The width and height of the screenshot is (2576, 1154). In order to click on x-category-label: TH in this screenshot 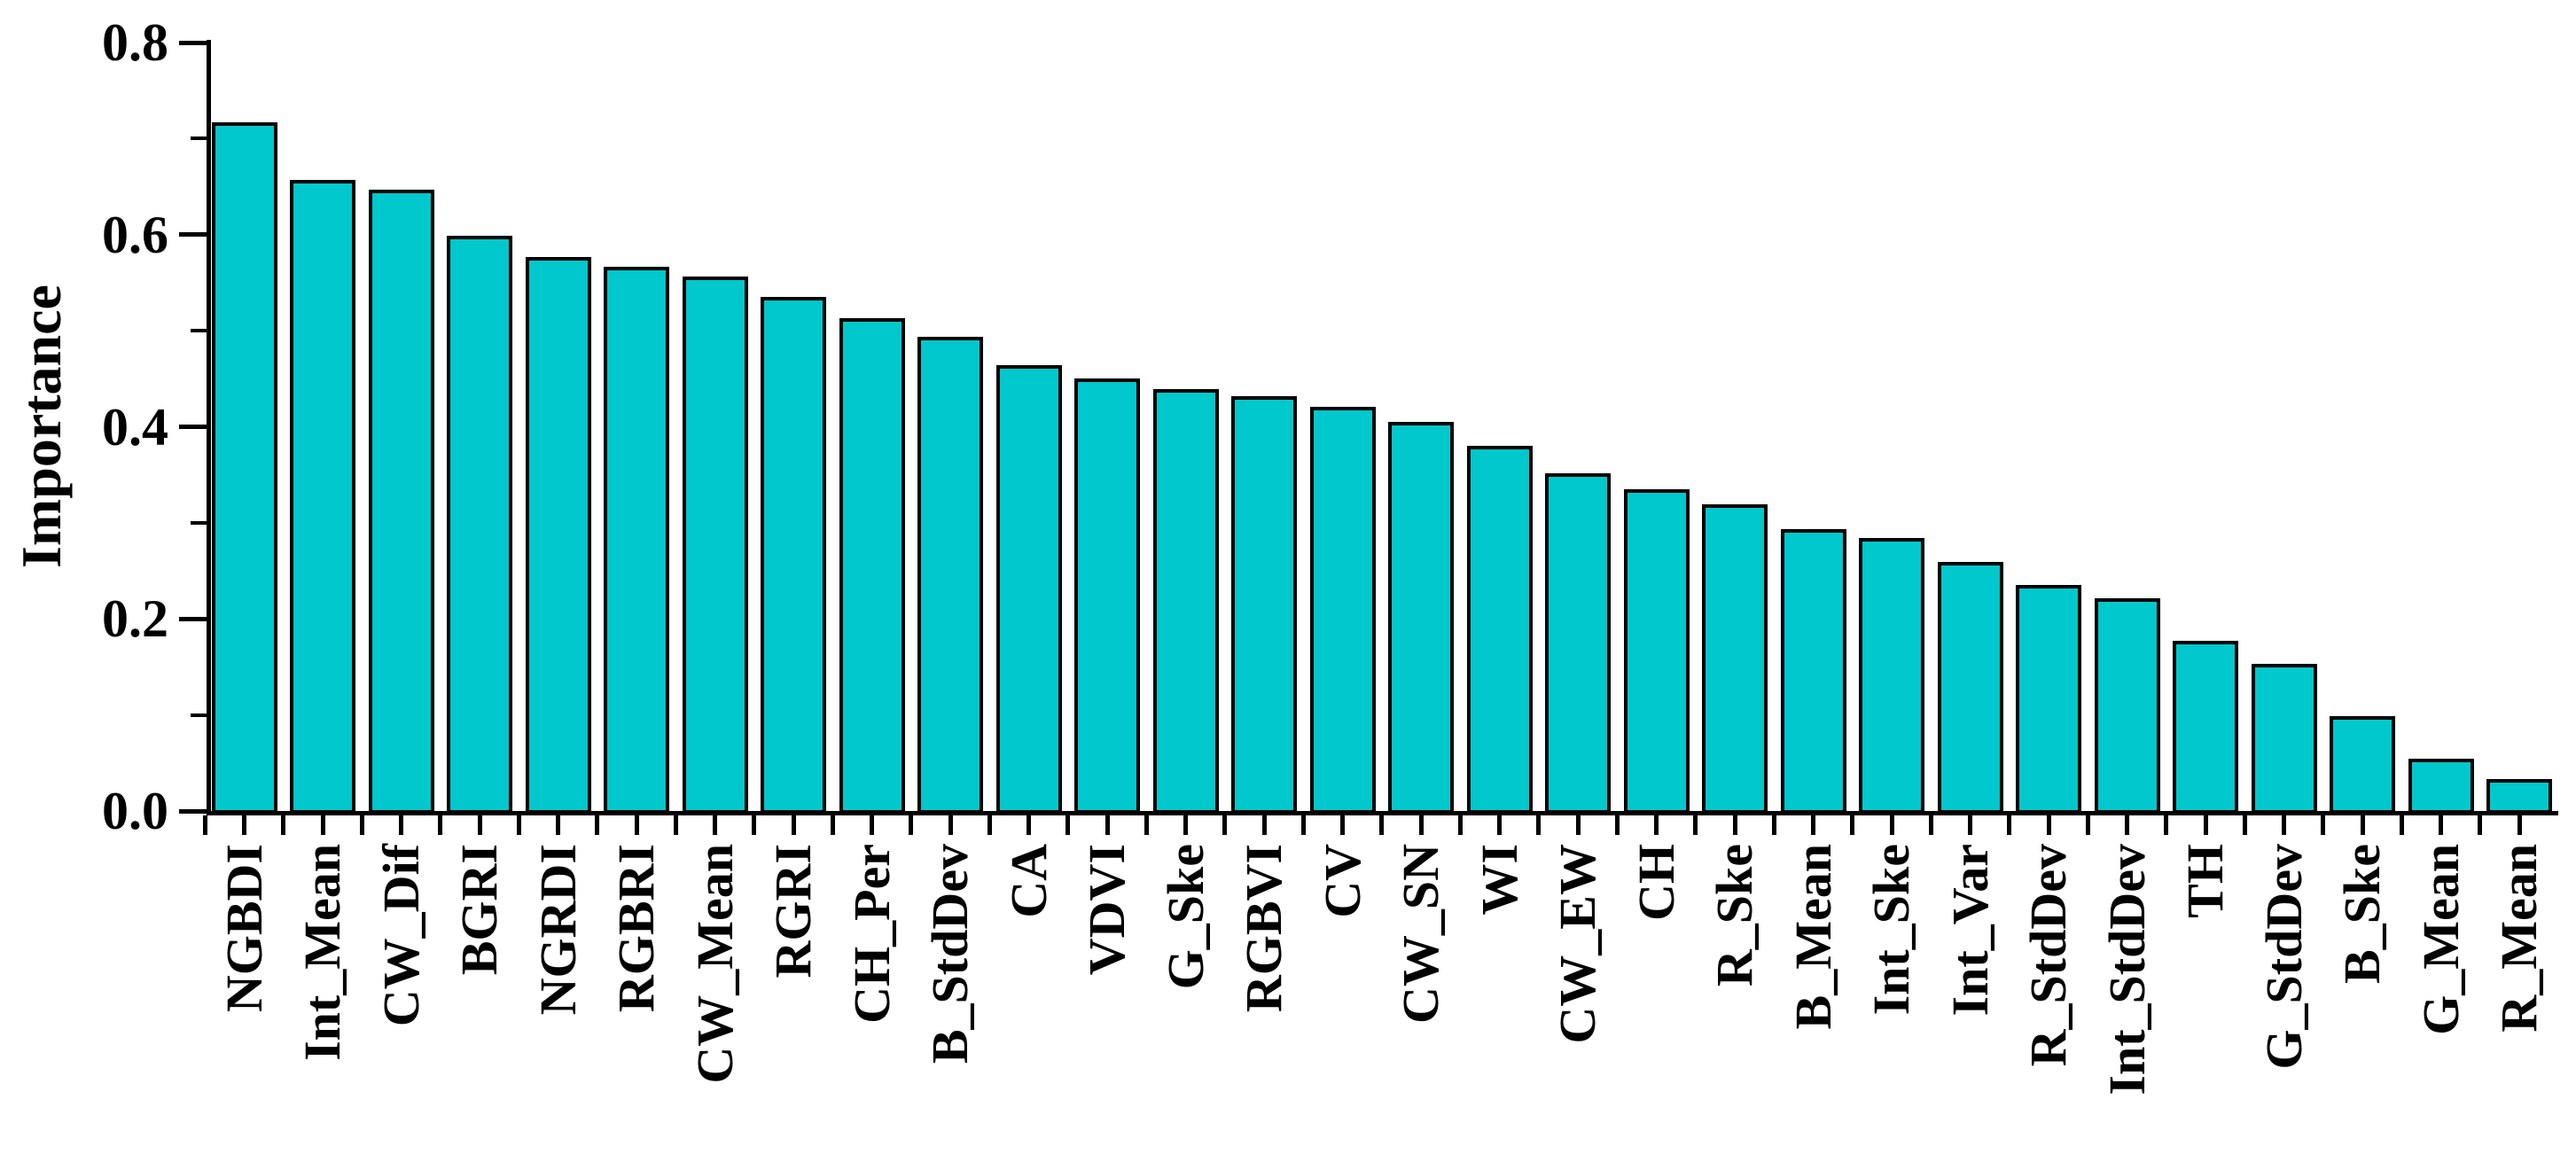, I will do `click(2205, 881)`.